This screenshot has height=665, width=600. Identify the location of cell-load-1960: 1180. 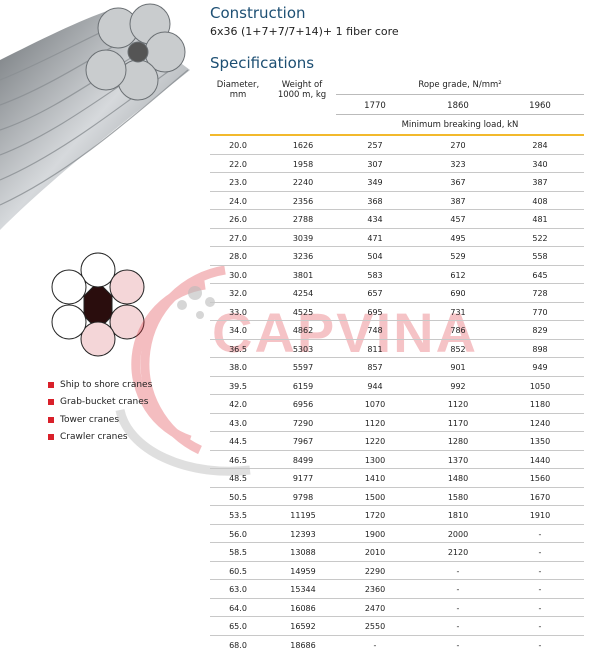
(540, 404).